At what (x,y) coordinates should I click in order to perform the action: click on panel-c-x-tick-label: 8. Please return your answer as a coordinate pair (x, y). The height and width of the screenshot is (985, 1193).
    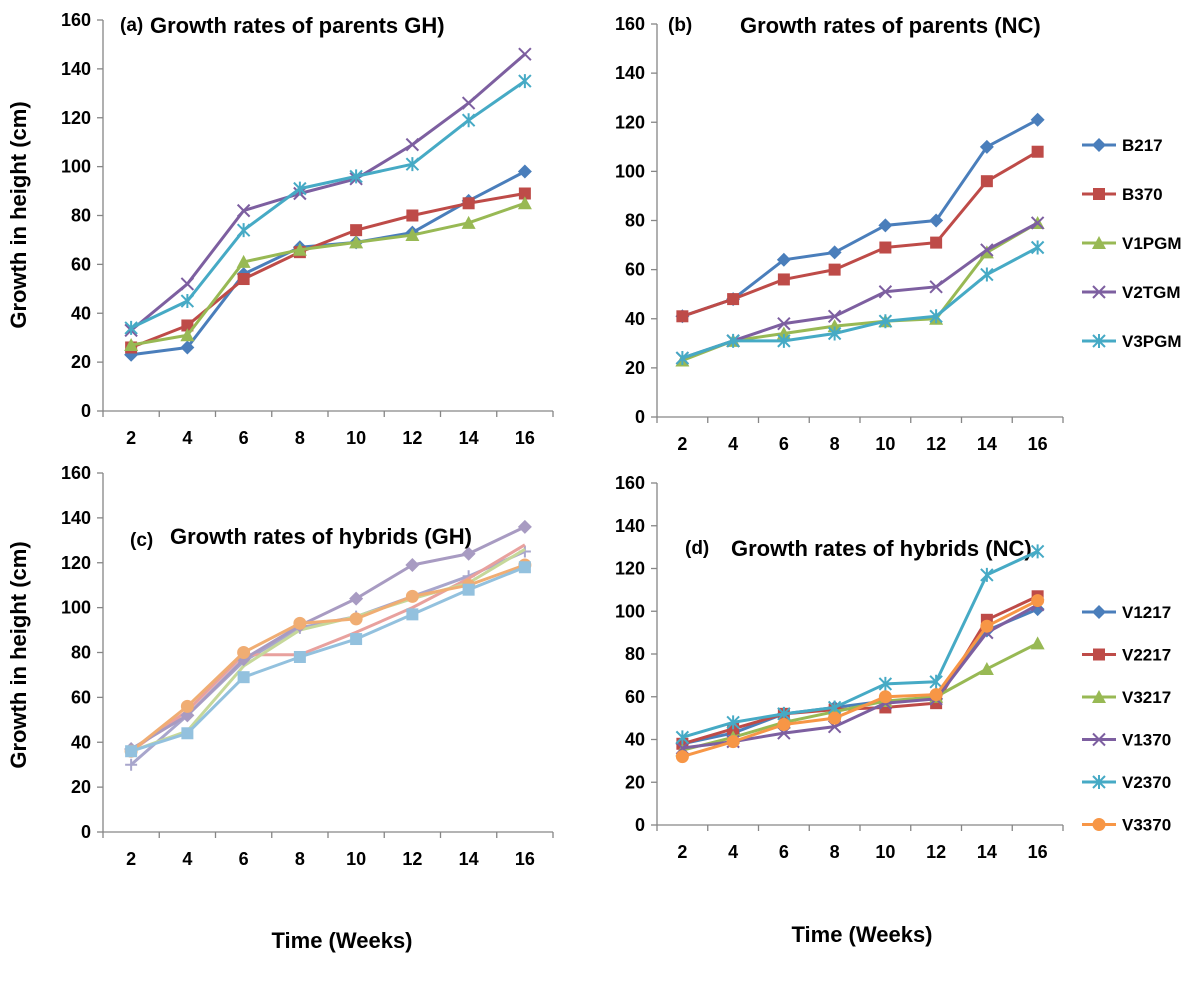
    Looking at the image, I should click on (300, 859).